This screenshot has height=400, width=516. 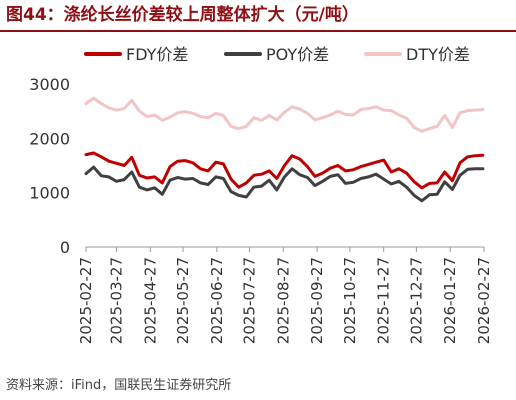 I want to click on x-tick-label: 2025-06-27, so click(x=217, y=300).